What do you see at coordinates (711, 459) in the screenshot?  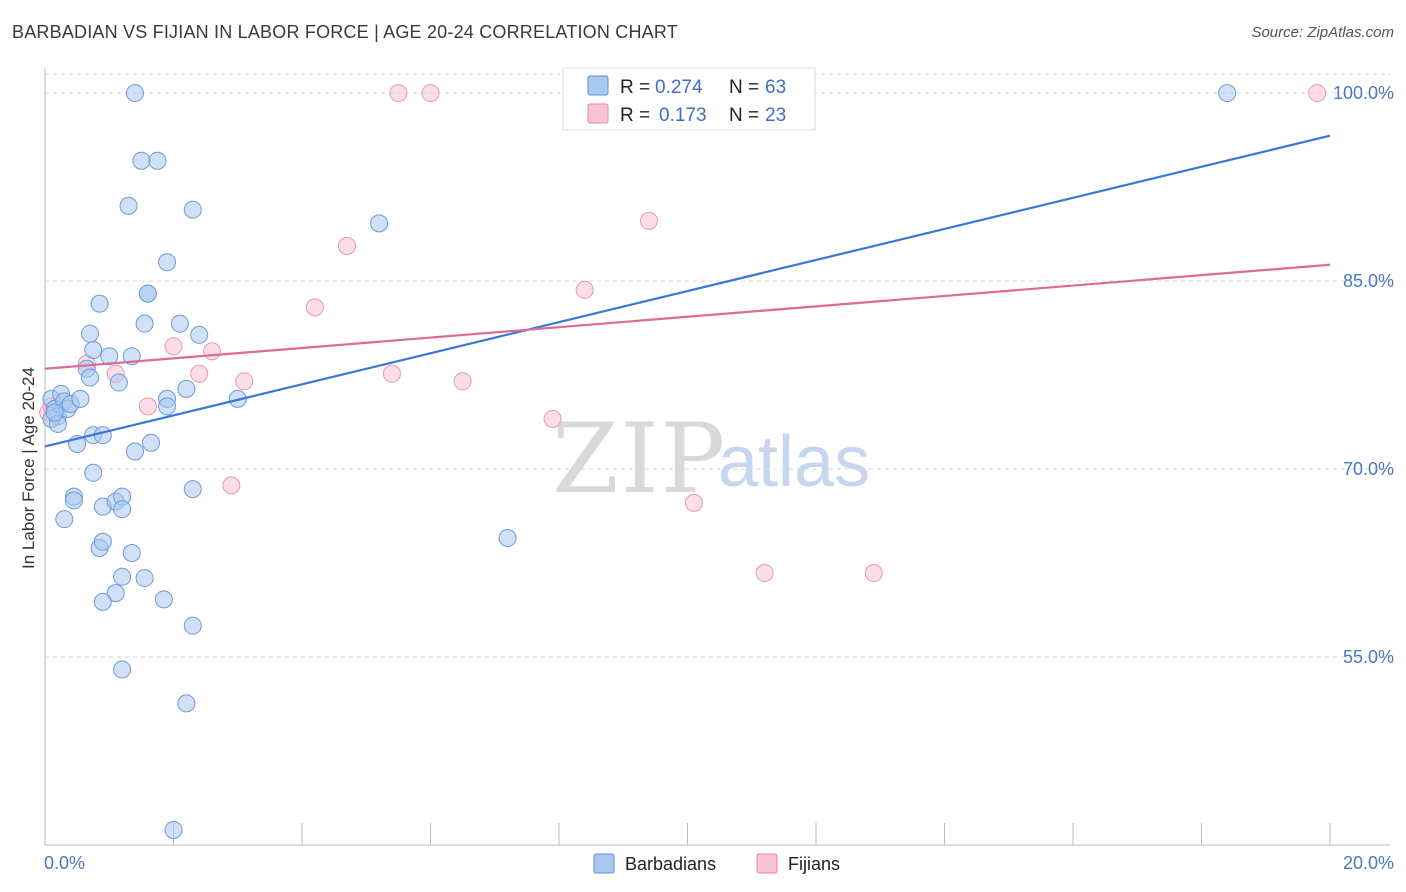 I see `watermark: ZIP atlas` at bounding box center [711, 459].